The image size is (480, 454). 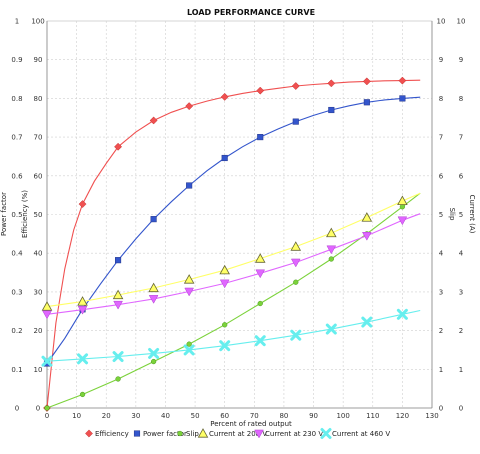 I want to click on y-axis-title-current: Current (A), so click(x=472, y=214).